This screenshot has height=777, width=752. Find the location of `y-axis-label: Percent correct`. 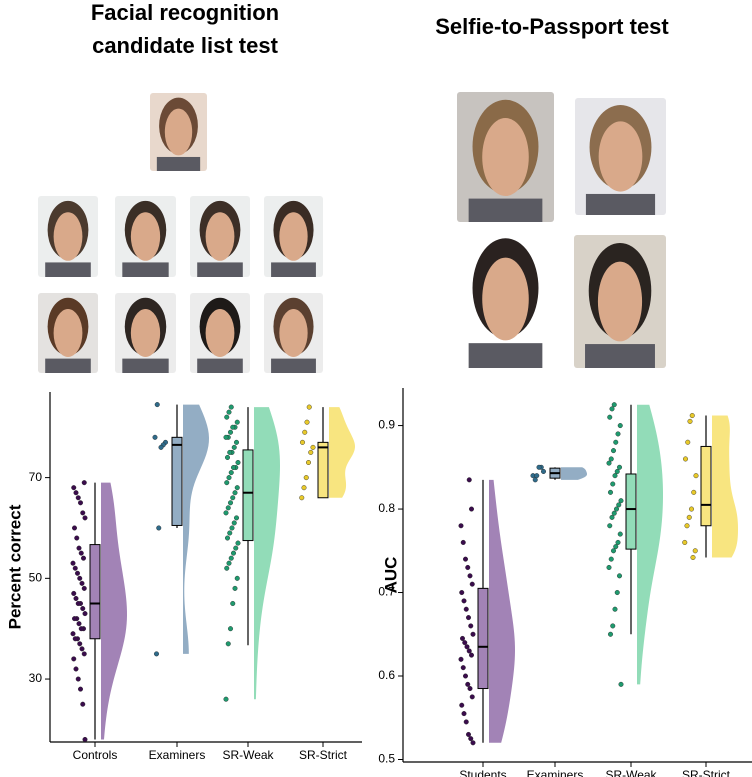

y-axis-label: Percent correct is located at coordinates (14, 566).